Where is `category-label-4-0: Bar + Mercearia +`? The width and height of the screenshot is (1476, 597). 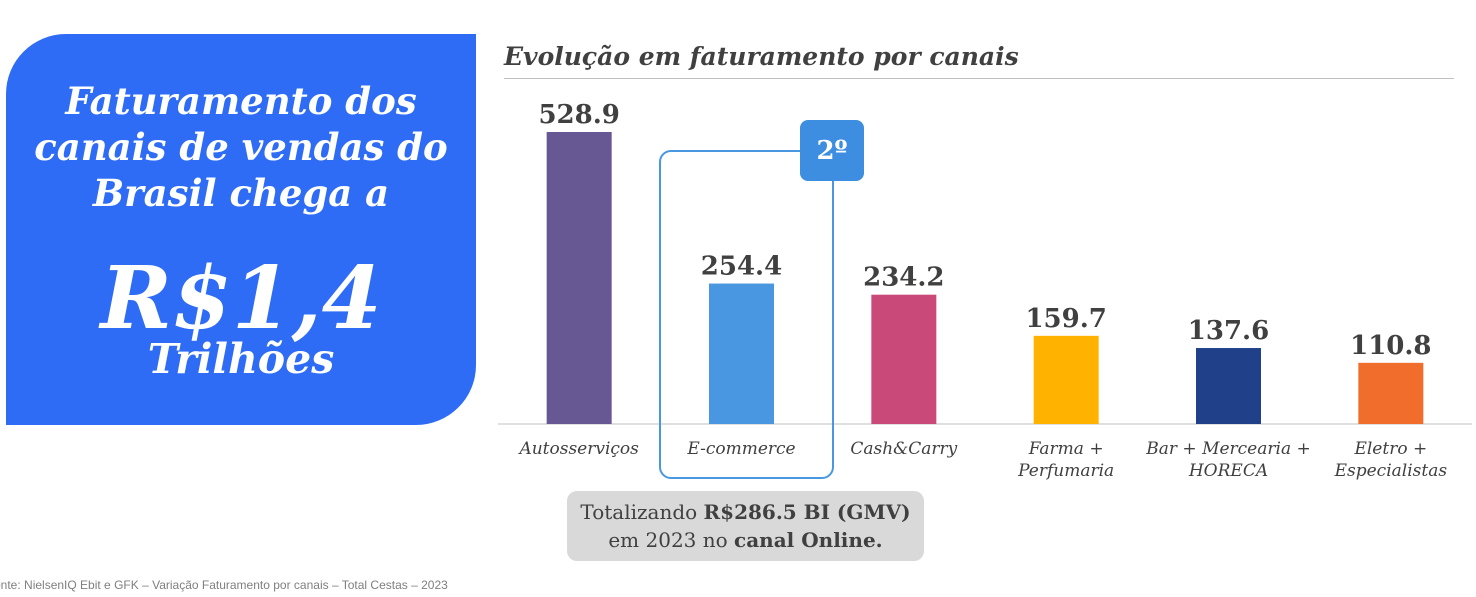
category-label-4-0: Bar + Mercearia + is located at coordinates (1227, 449).